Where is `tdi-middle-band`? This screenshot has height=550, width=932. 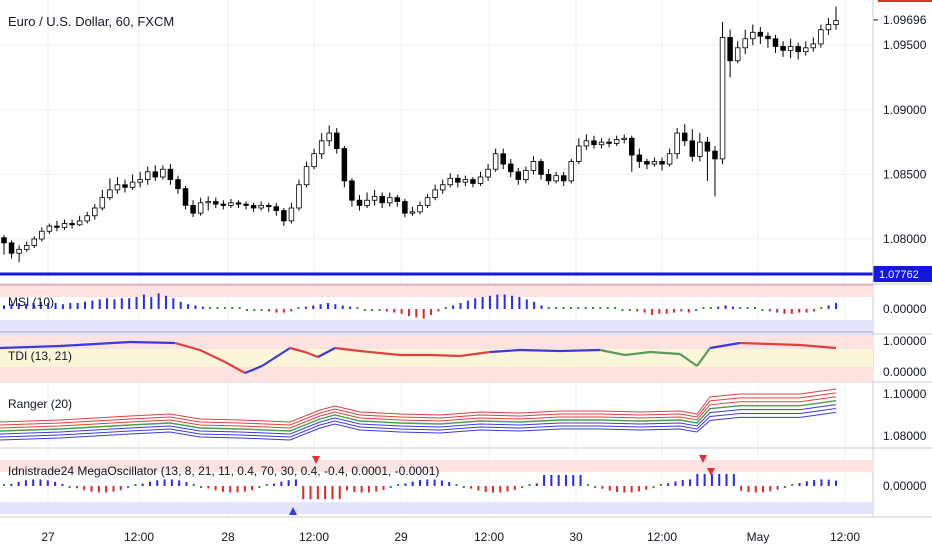
tdi-middle-band is located at coordinates (436, 358).